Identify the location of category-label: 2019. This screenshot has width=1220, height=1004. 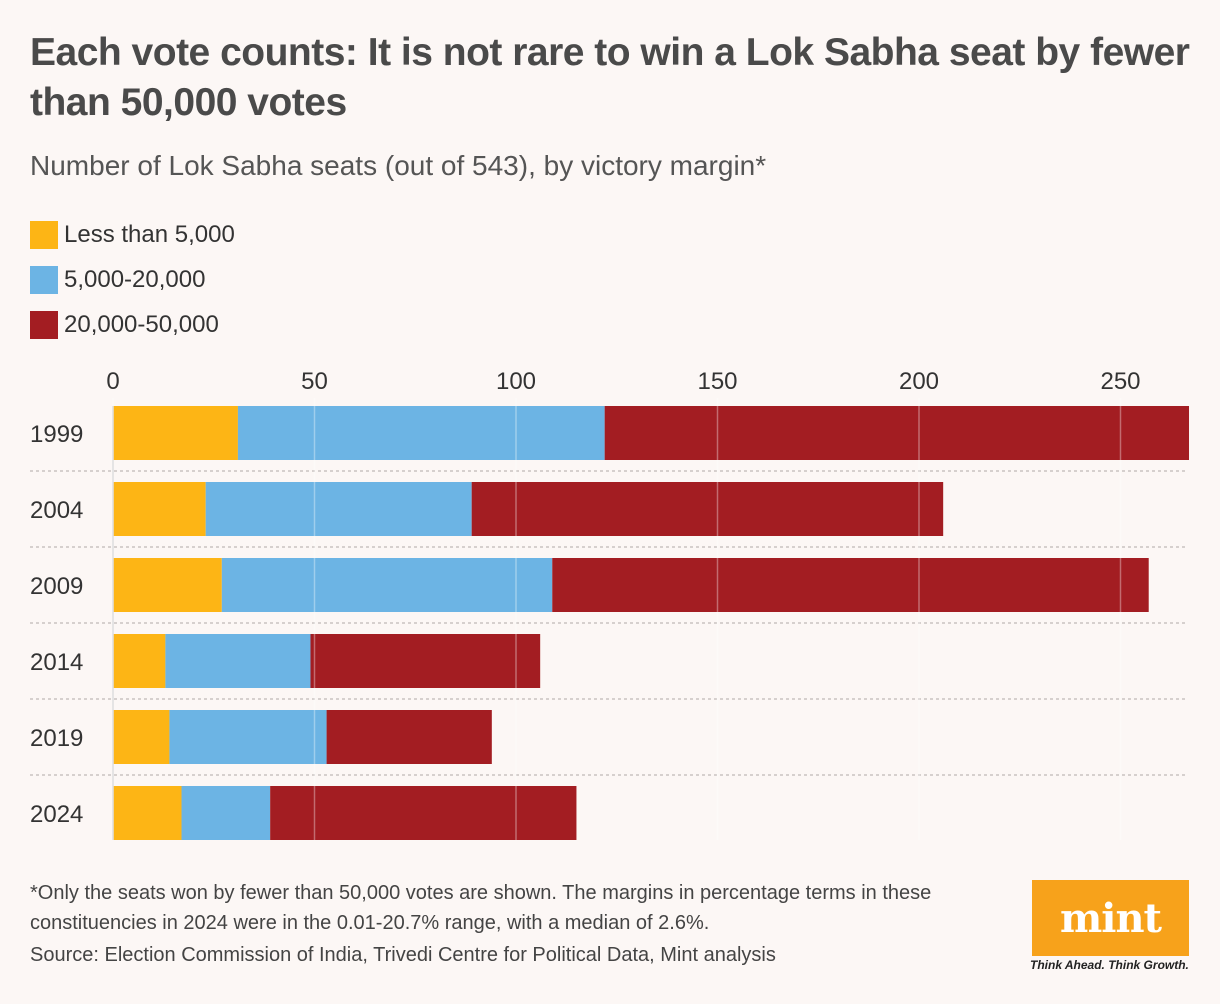
(56, 738).